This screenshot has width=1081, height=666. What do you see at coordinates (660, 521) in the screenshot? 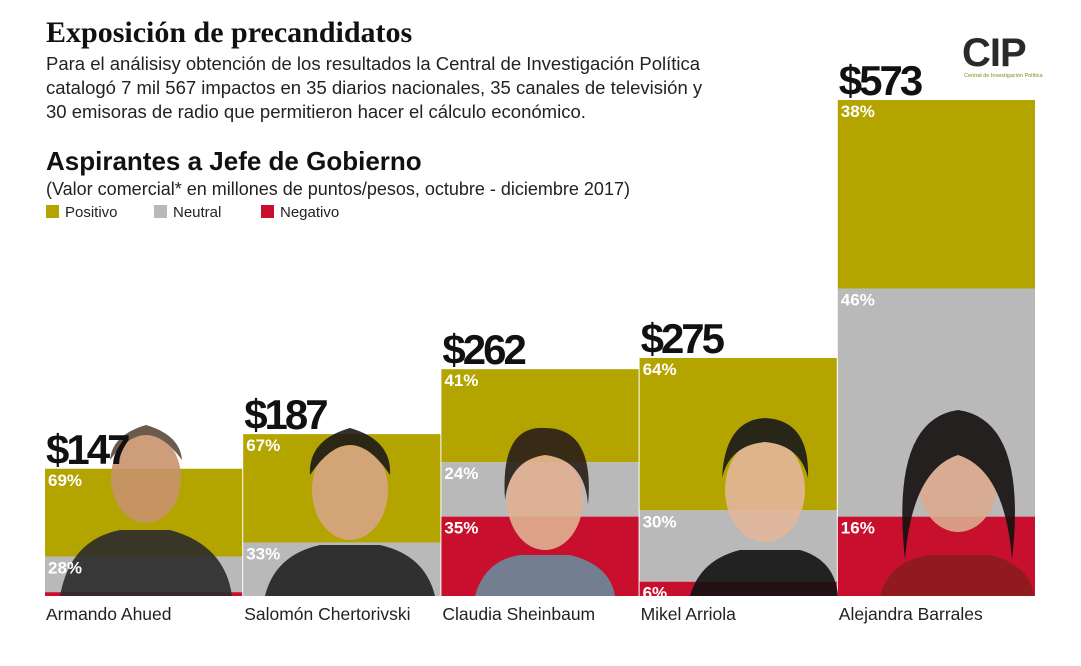
I see `value-label: 30%` at bounding box center [660, 521].